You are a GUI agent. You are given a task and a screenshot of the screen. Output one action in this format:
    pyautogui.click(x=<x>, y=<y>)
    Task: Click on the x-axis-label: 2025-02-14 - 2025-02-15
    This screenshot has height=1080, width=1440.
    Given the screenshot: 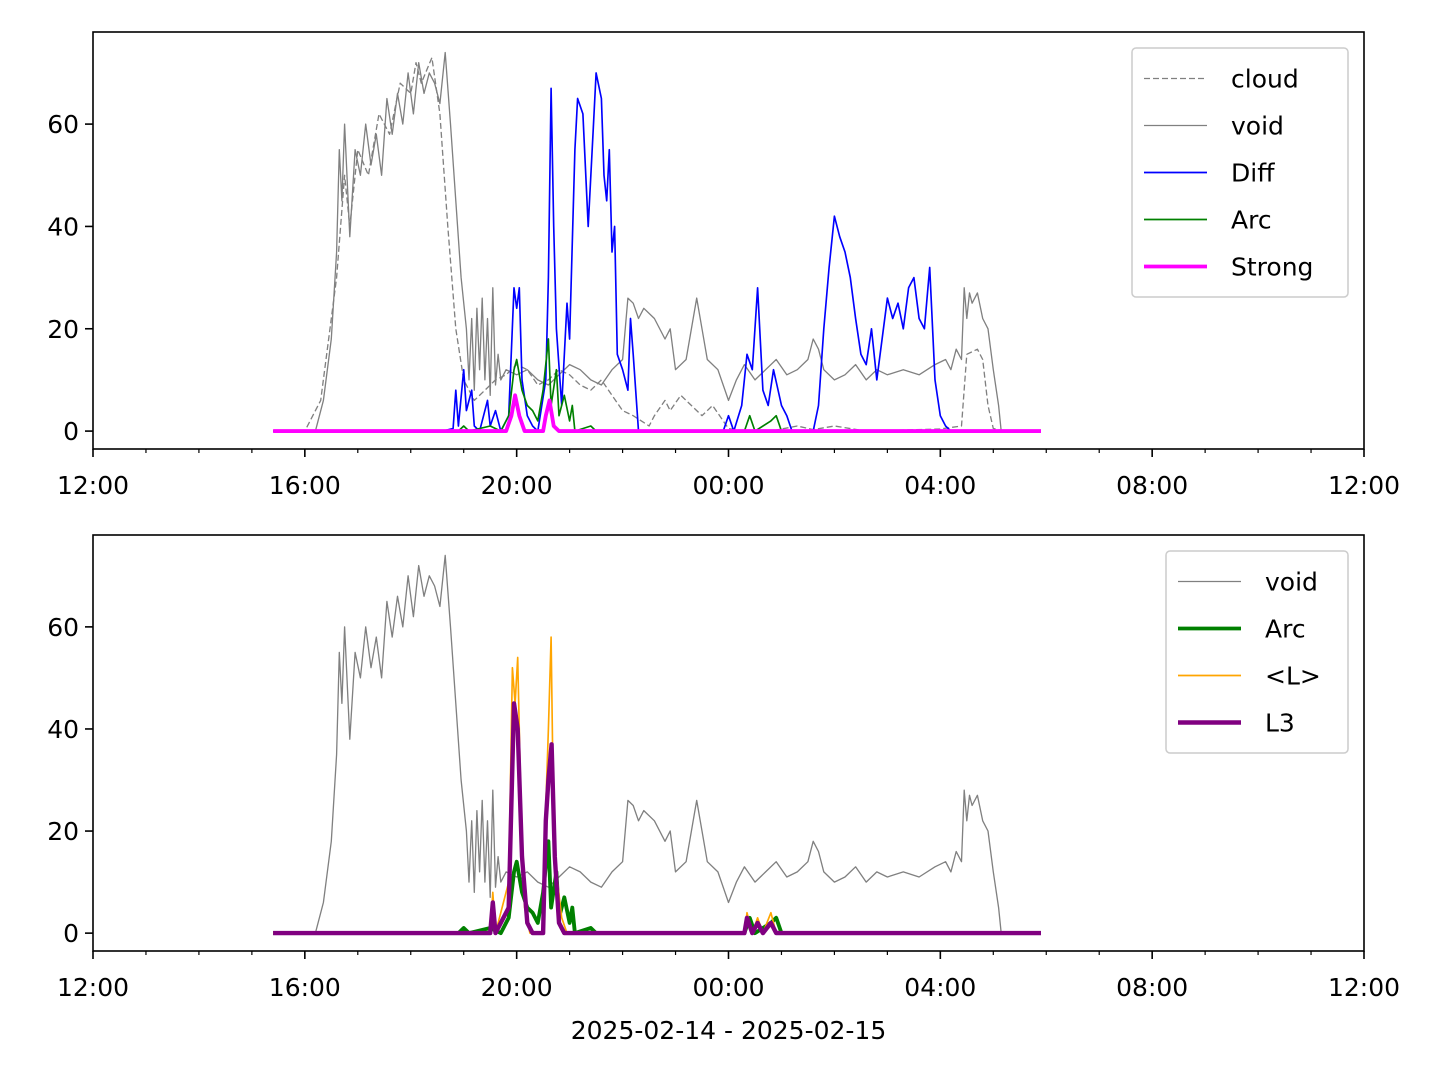 What is the action you would take?
    pyautogui.click(x=729, y=1030)
    